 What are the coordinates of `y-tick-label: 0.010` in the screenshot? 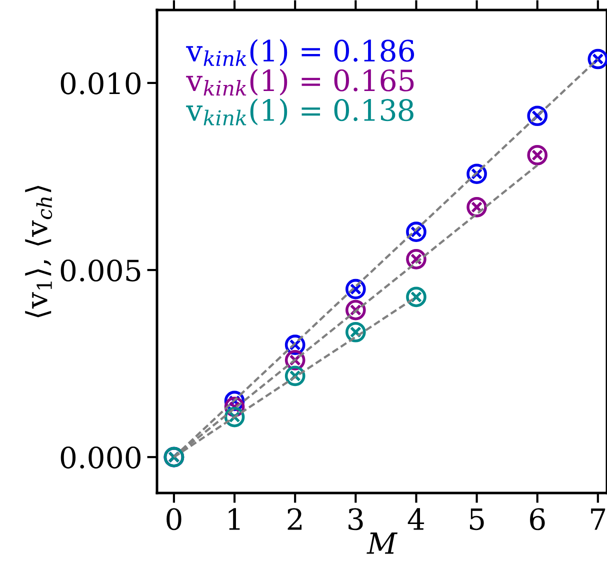 It's located at (100, 83).